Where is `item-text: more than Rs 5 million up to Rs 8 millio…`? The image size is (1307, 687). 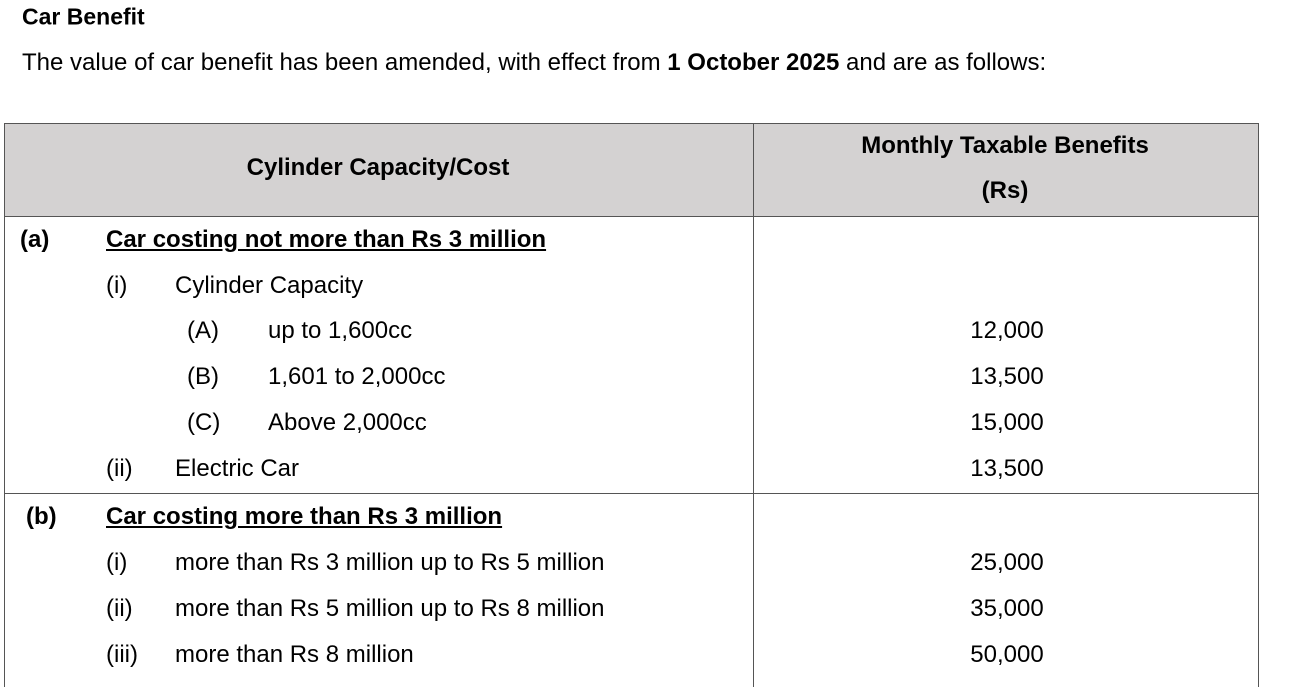 item-text: more than Rs 5 million up to Rs 8 millio… is located at coordinates (390, 608).